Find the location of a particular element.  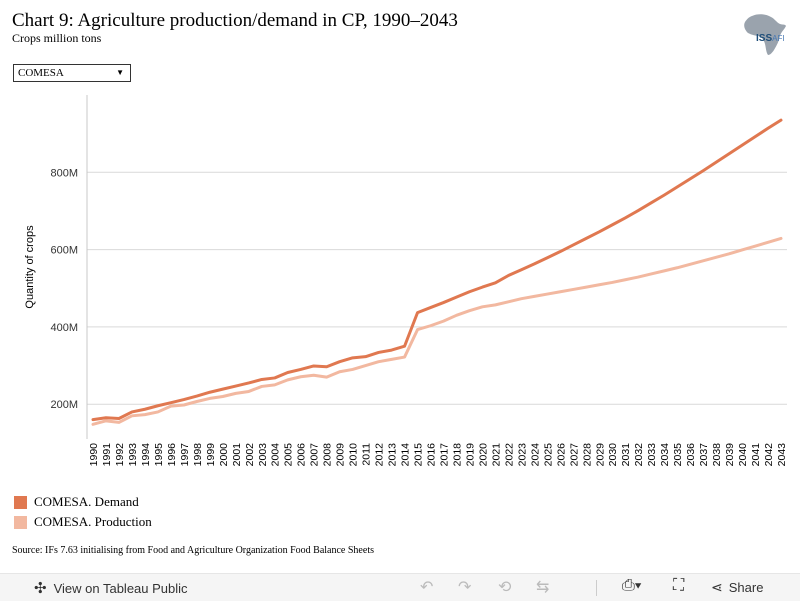

x-tick-label: 2012 is located at coordinates (380, 455).